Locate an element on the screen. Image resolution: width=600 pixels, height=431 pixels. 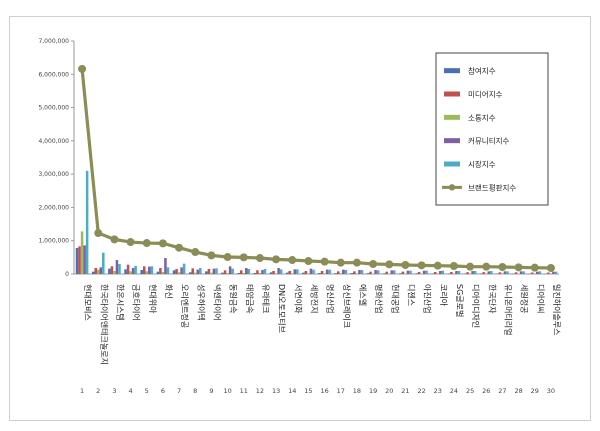
x-index-label: 22 is located at coordinates (421, 391).